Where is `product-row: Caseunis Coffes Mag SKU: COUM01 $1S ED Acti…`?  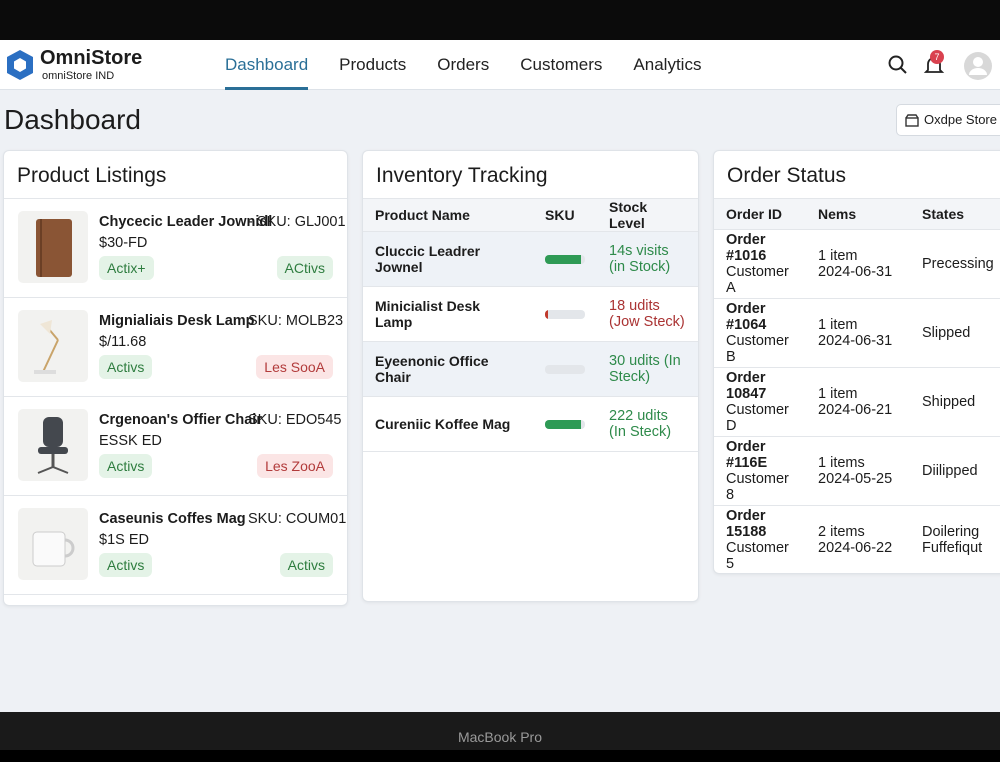 product-row: Caseunis Coffes Mag SKU: COUM01 $1S ED Acti… is located at coordinates (175, 545).